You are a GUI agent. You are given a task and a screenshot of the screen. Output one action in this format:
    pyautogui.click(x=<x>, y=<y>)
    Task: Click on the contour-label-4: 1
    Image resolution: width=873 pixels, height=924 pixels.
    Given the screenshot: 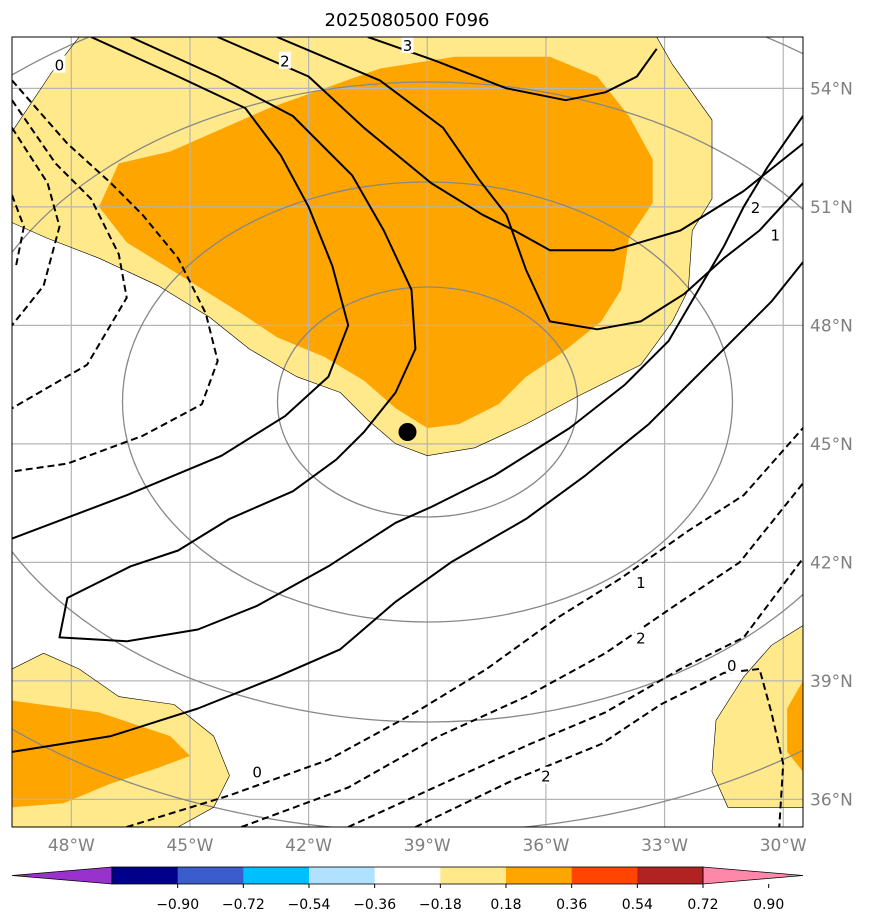 What is the action you would take?
    pyautogui.click(x=776, y=236)
    